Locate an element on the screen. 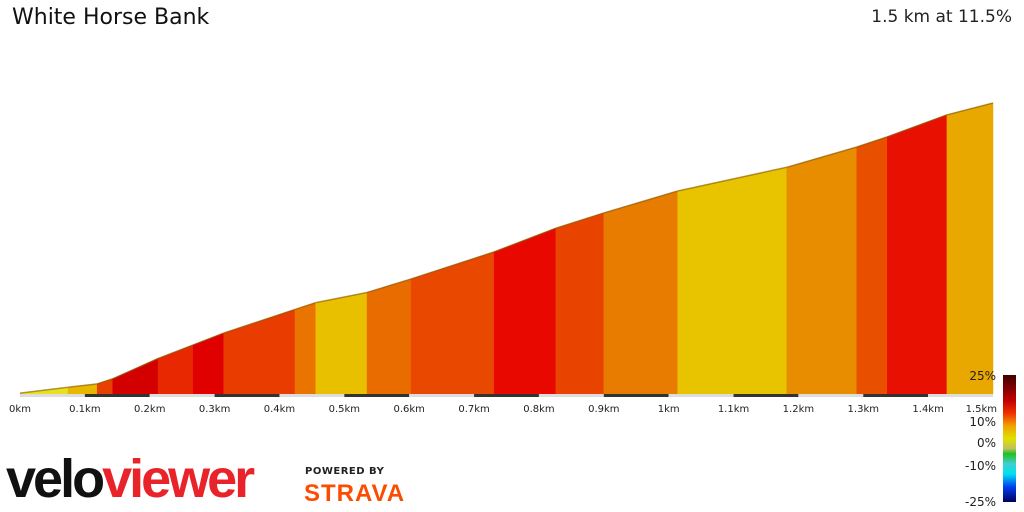  x-tick-label: 0.4km is located at coordinates (279, 409).